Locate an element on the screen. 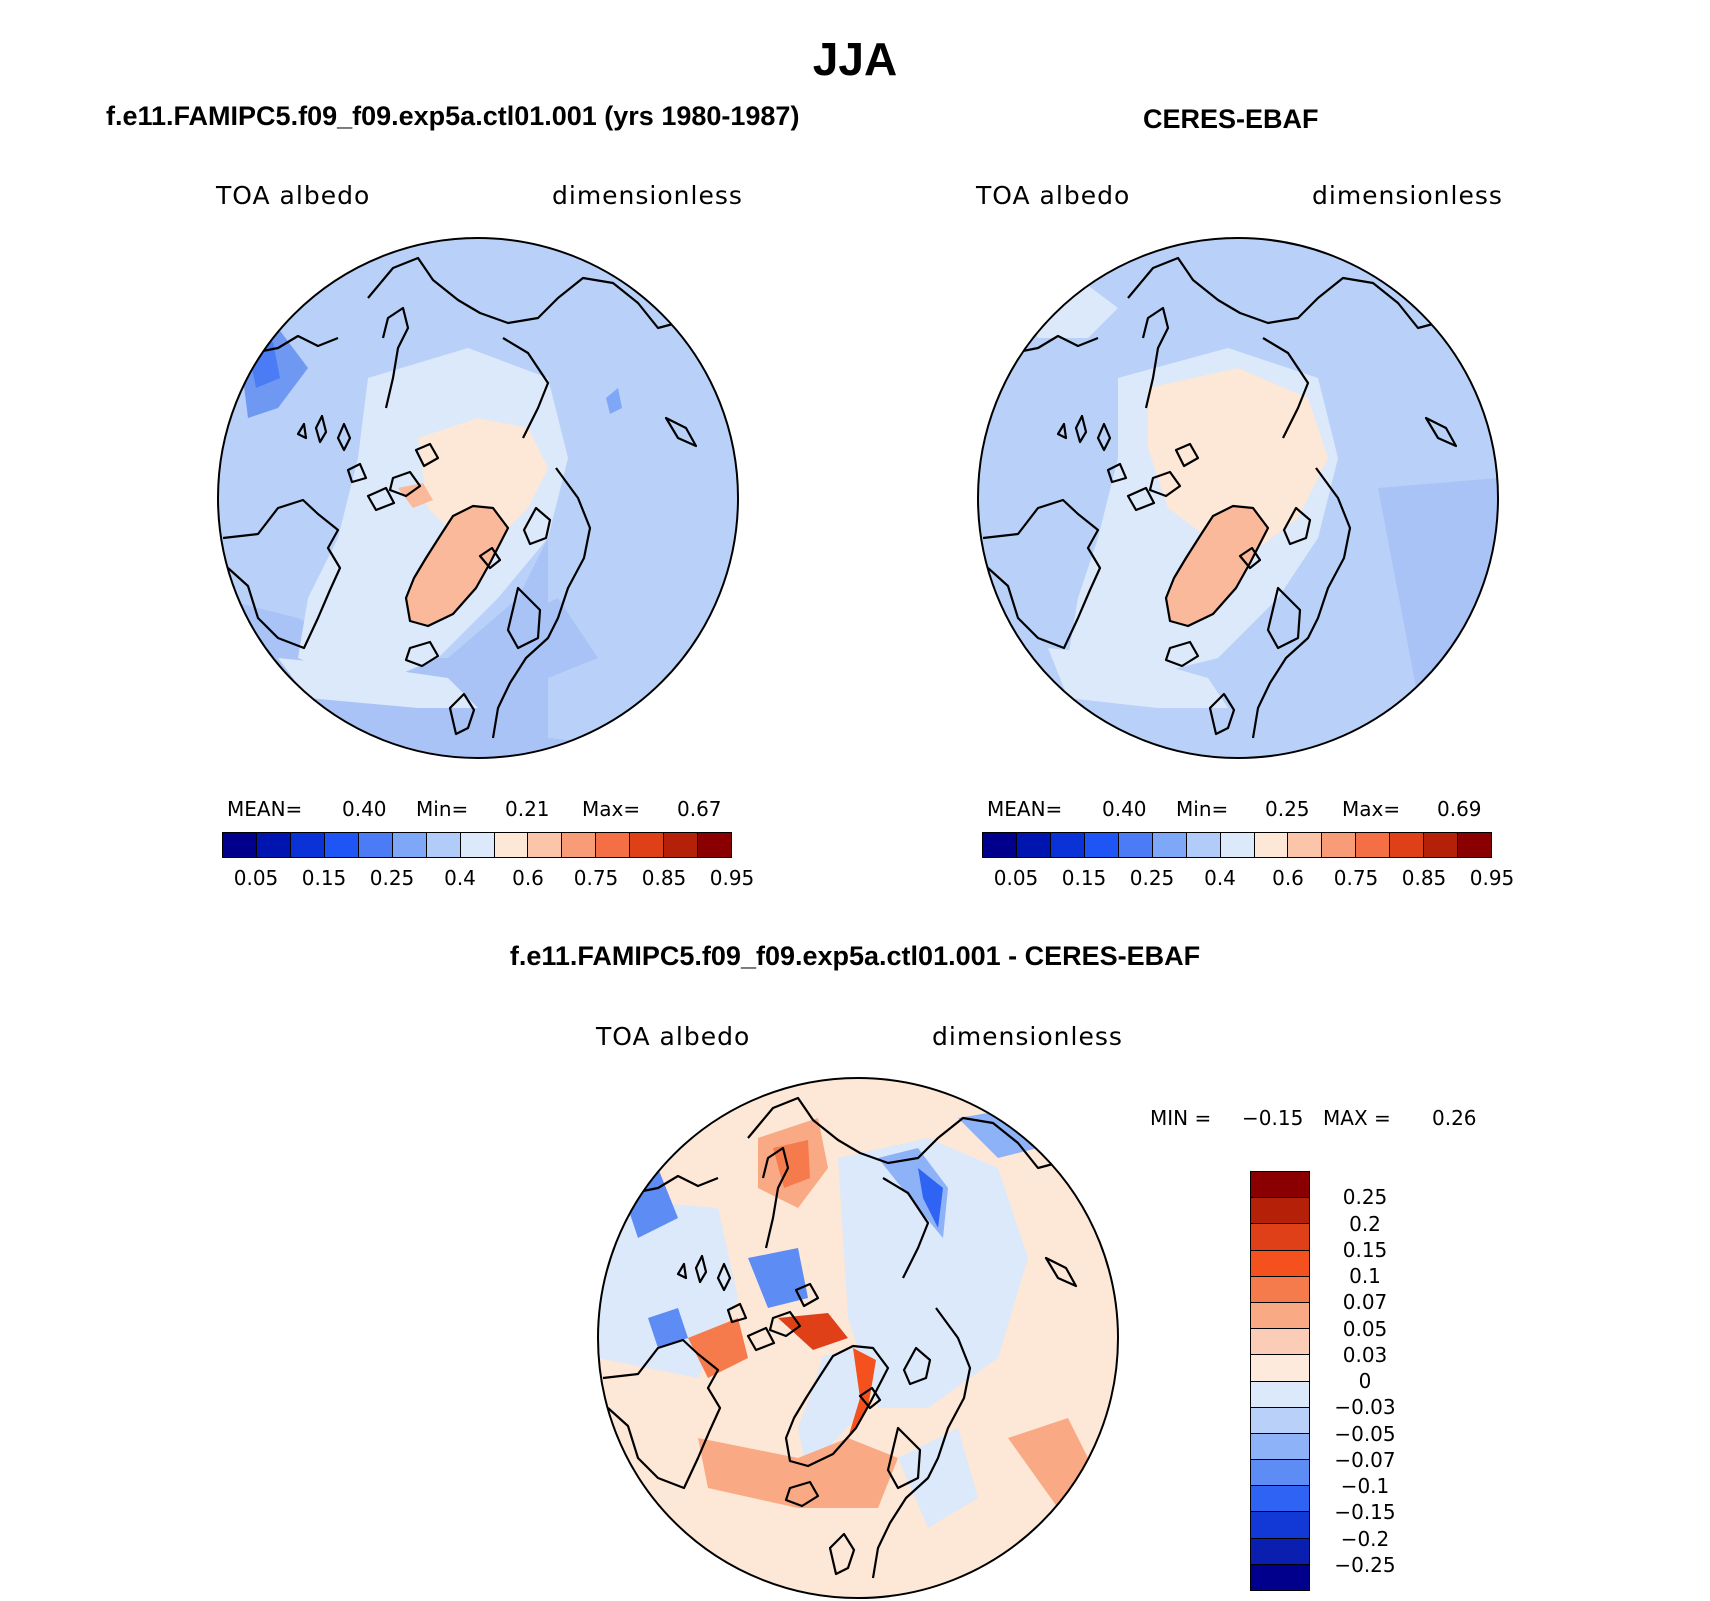  obs-mean-value: 0.40 is located at coordinates (1124, 809).